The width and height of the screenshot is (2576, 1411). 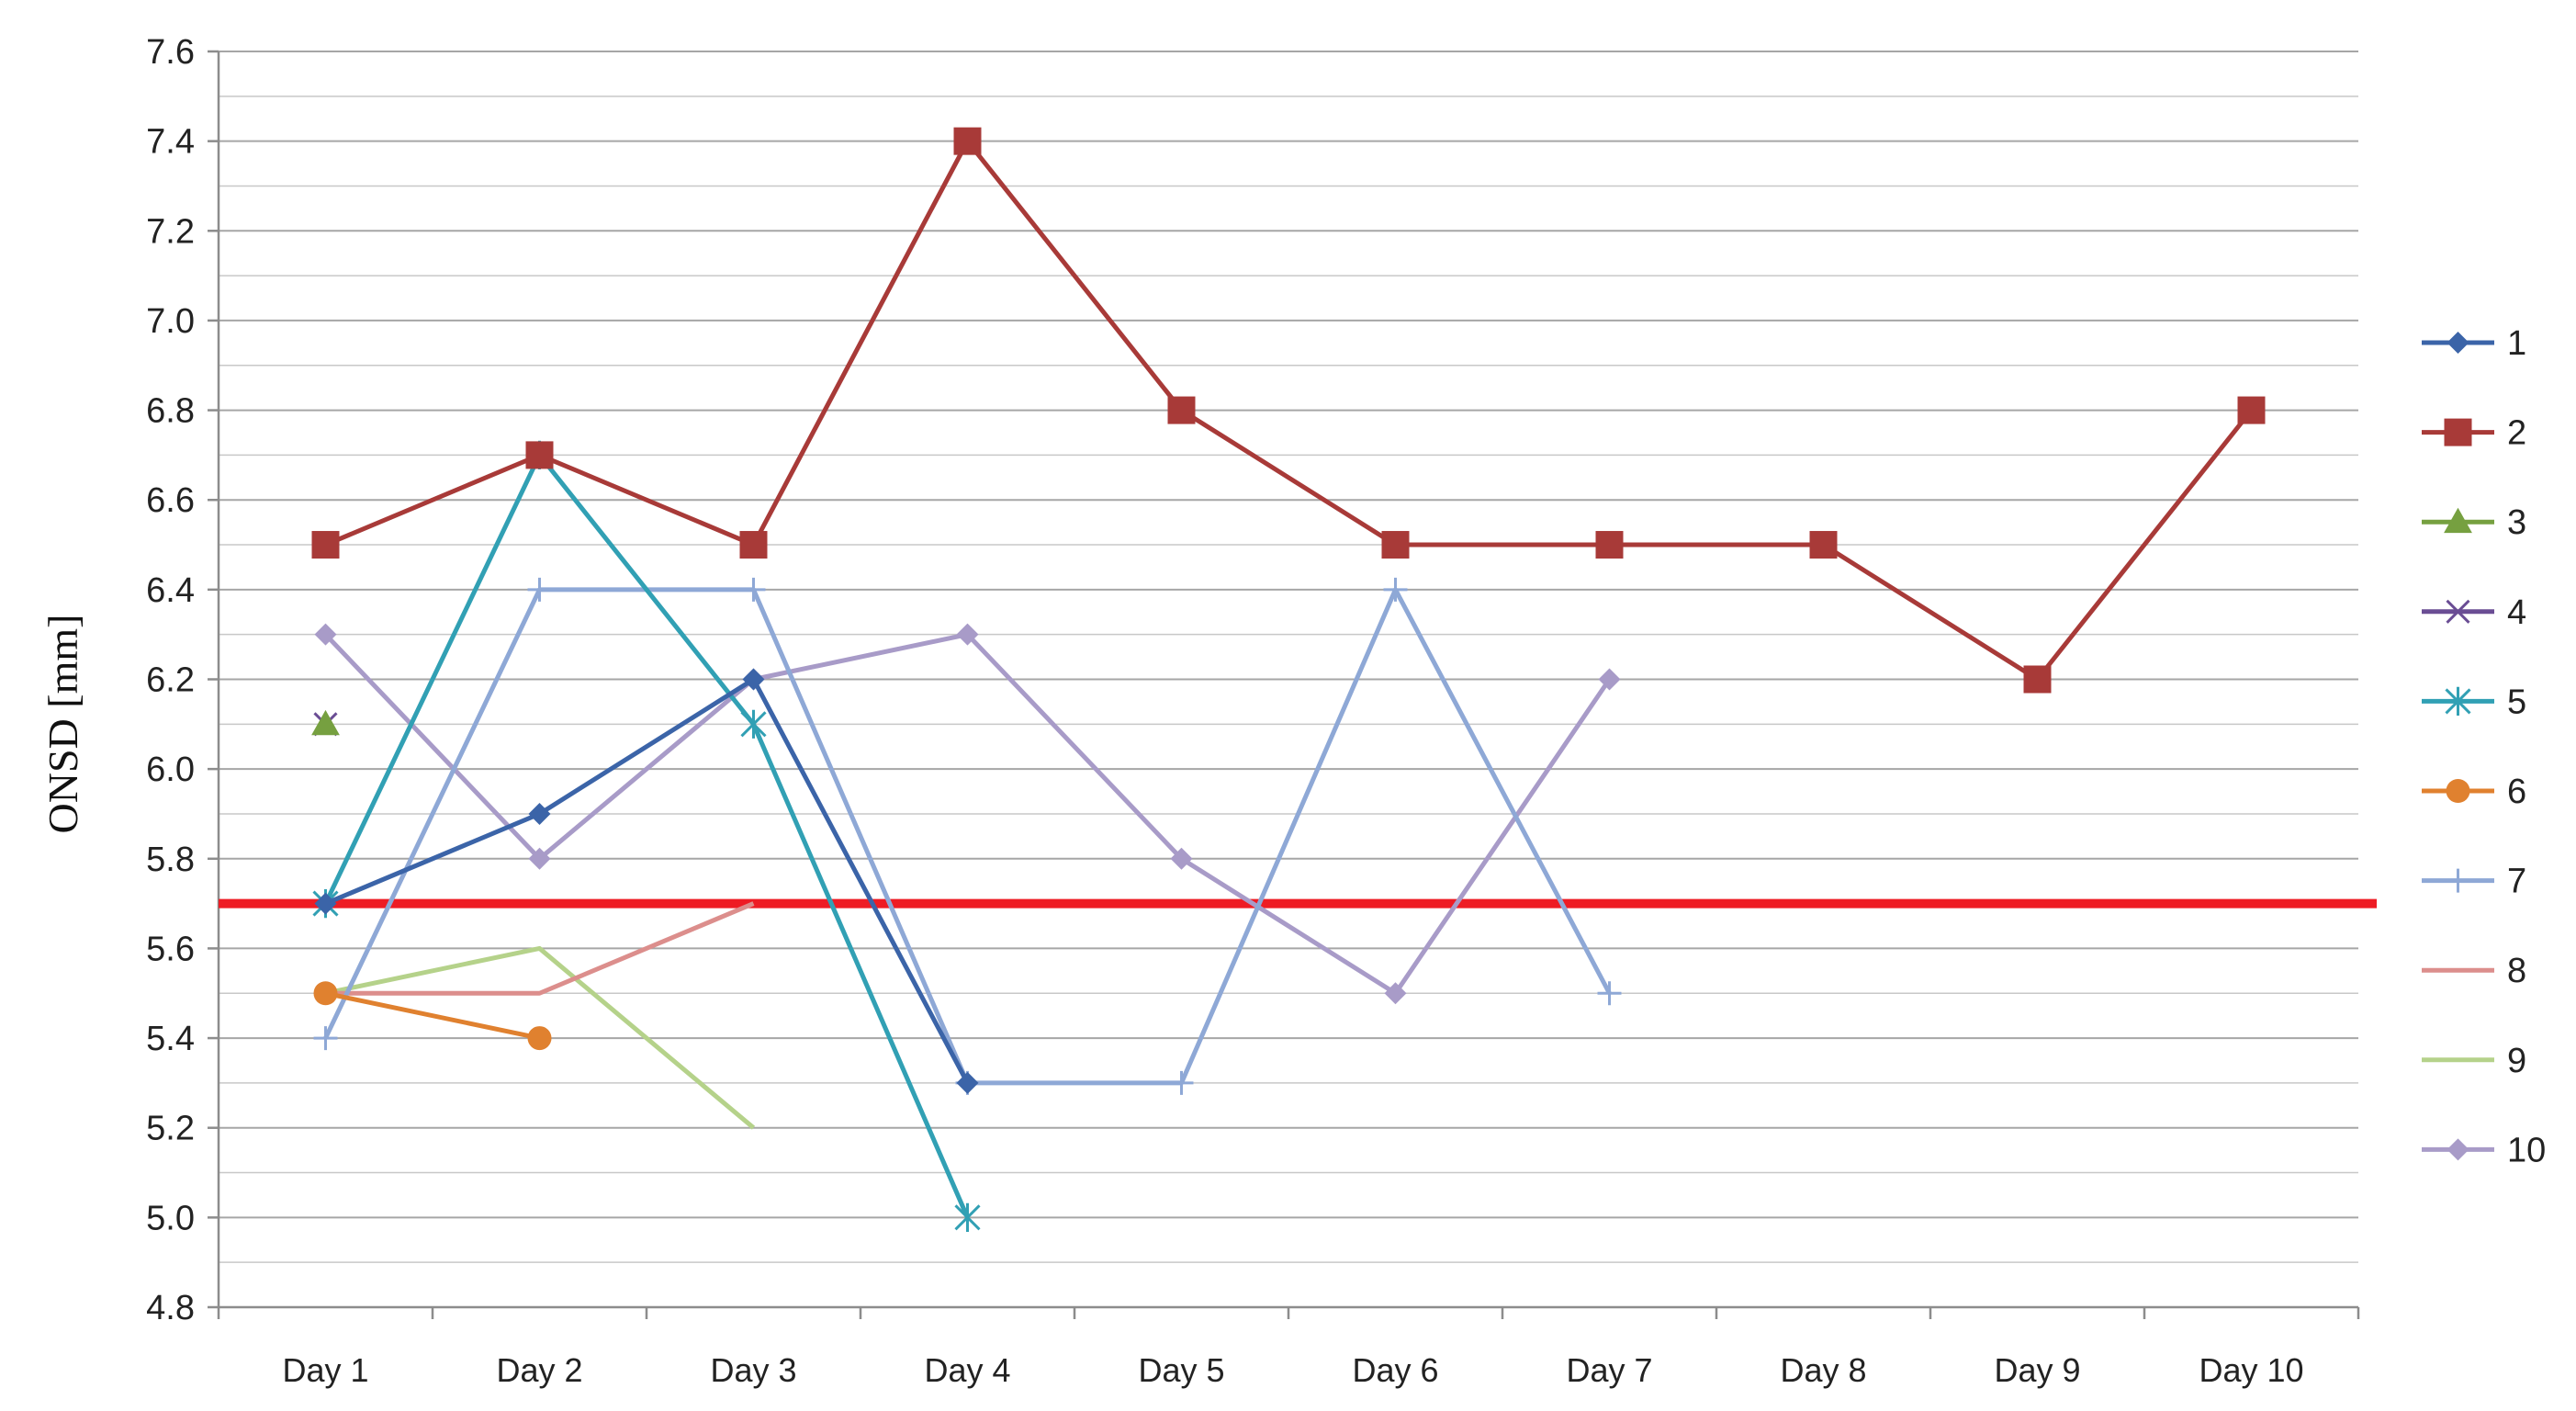 I want to click on y-tick-label: 7.2, so click(x=170, y=231).